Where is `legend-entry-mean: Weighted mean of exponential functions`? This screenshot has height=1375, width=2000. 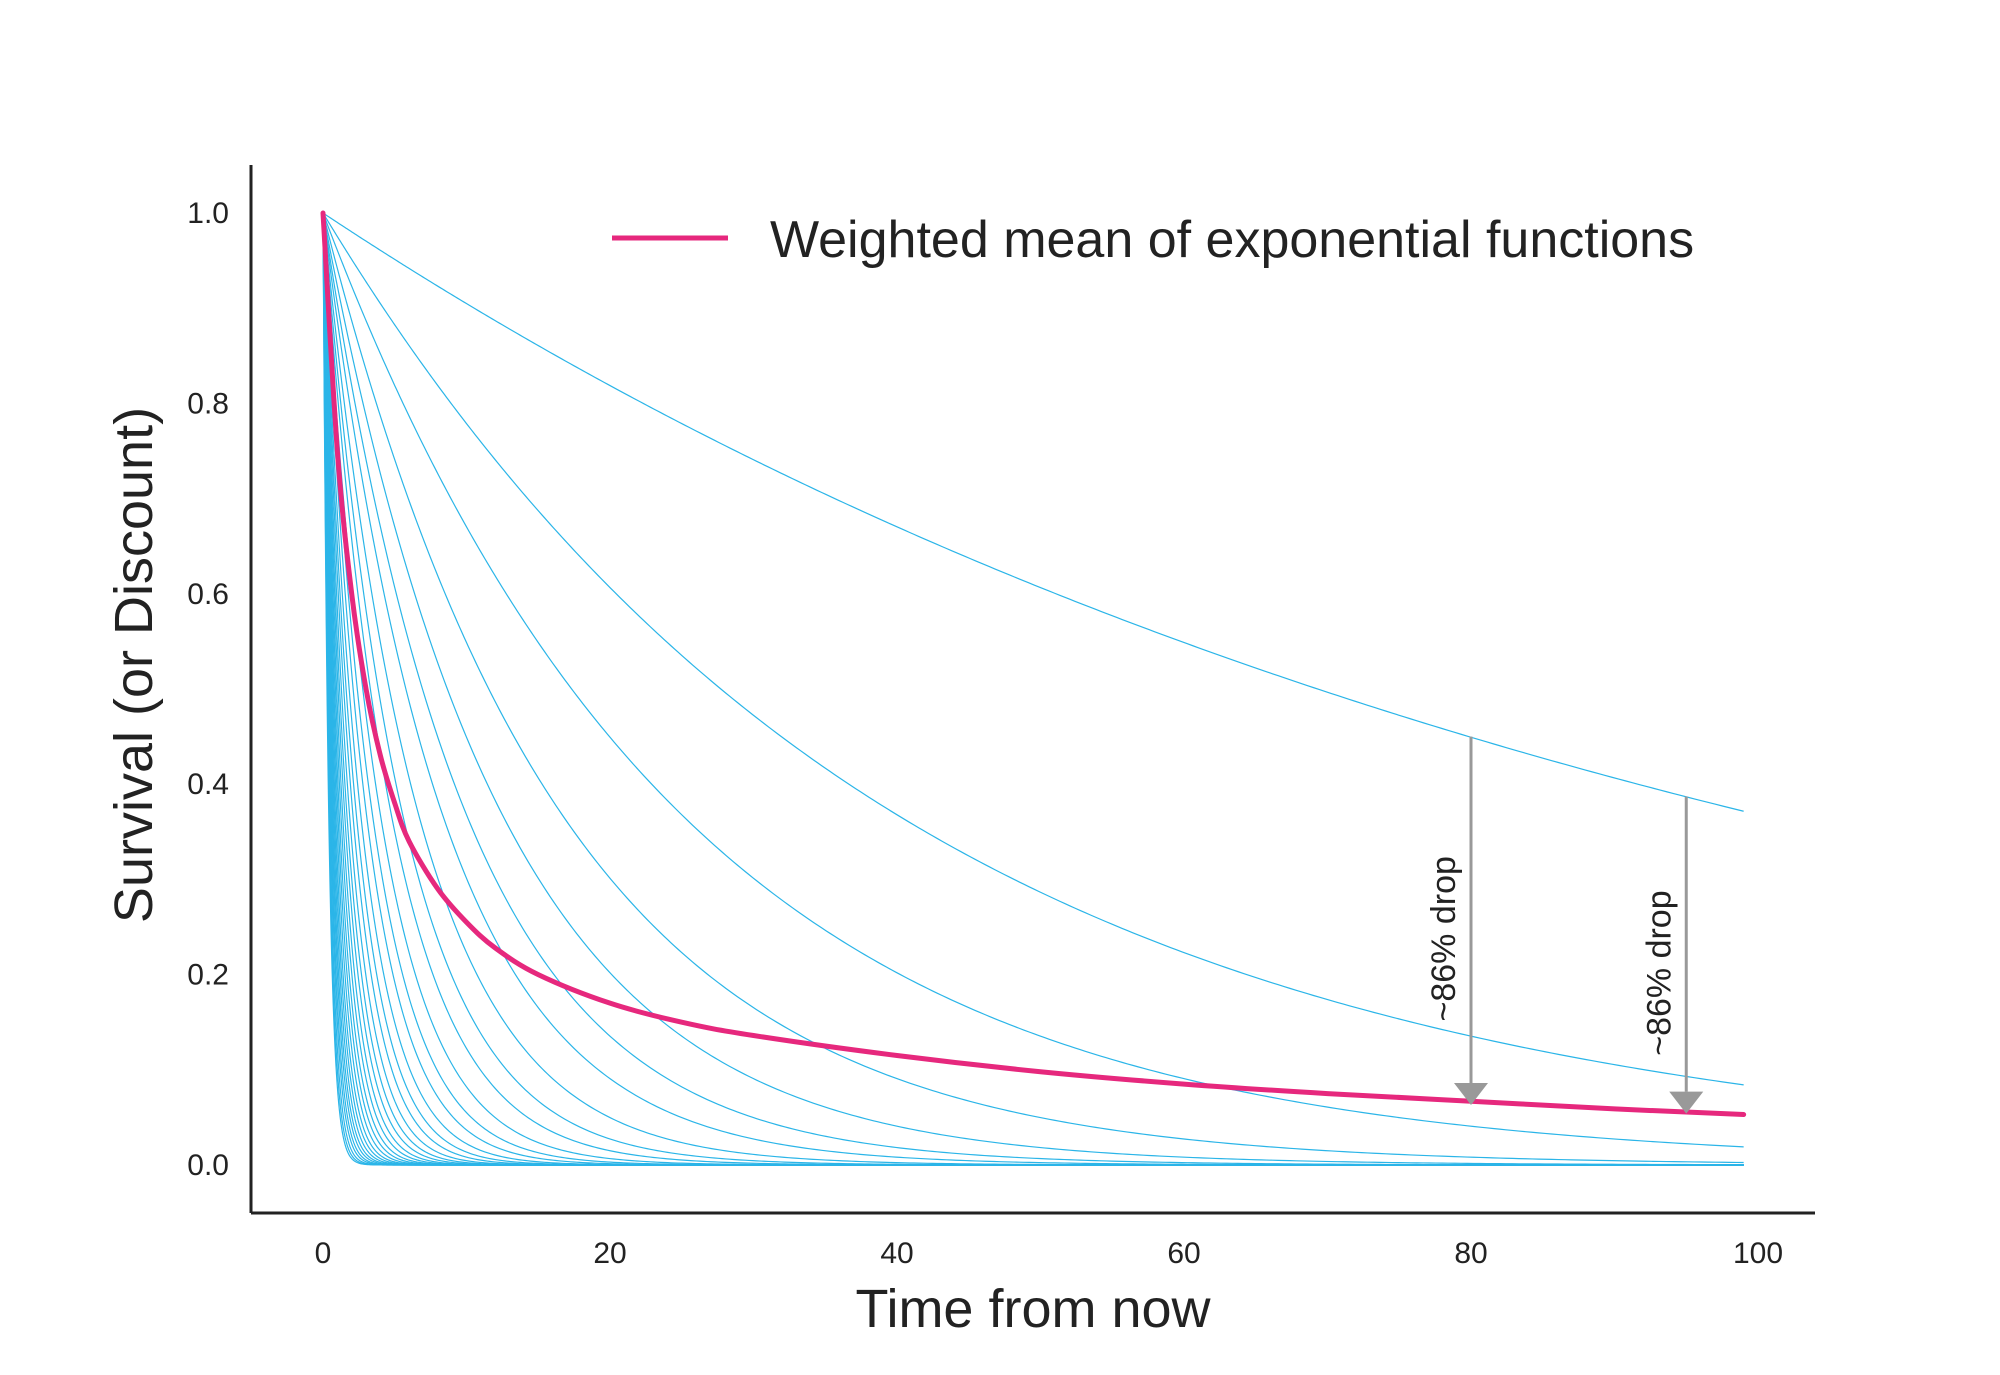
legend-entry-mean: Weighted mean of exponential functions is located at coordinates (1232, 240).